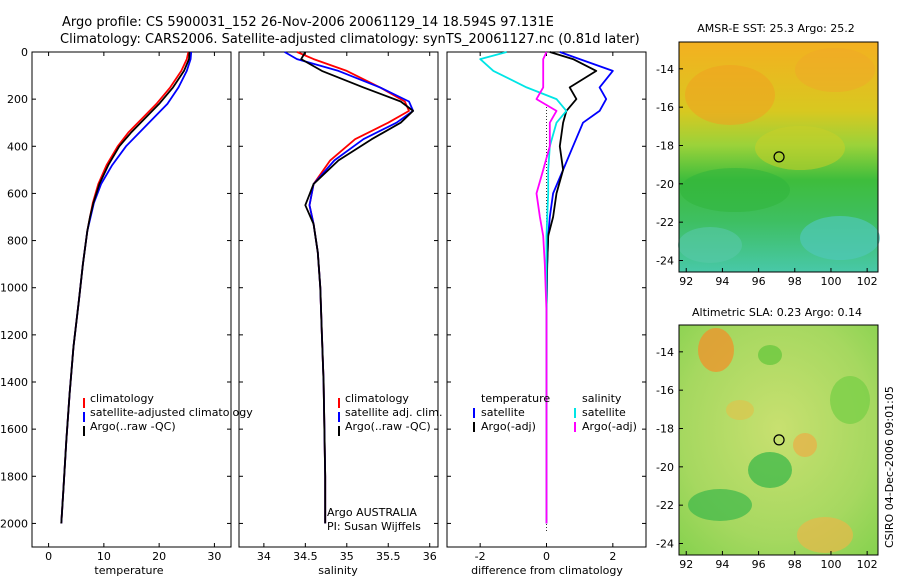 The image size is (900, 580). Describe the element at coordinates (17, 99) in the screenshot. I see `ytick-label: 200` at that location.